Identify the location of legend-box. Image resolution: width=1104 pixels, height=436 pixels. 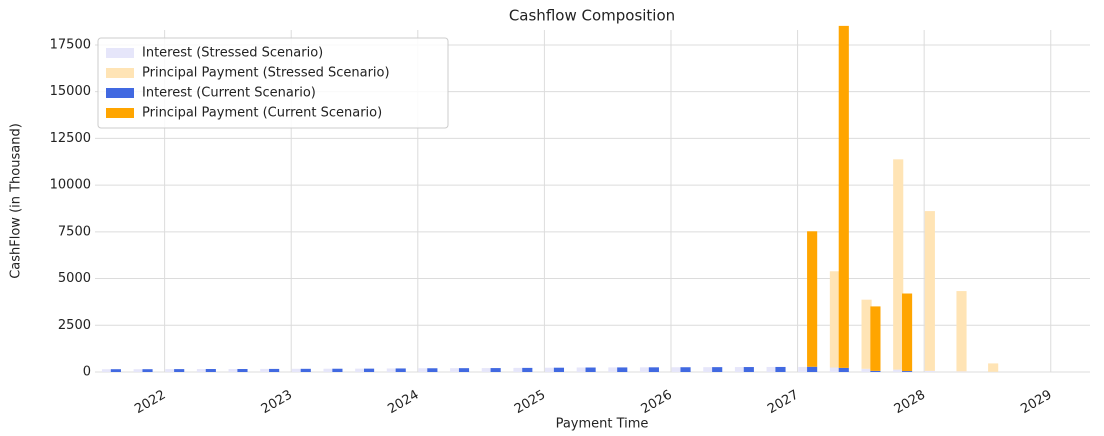
(273, 83).